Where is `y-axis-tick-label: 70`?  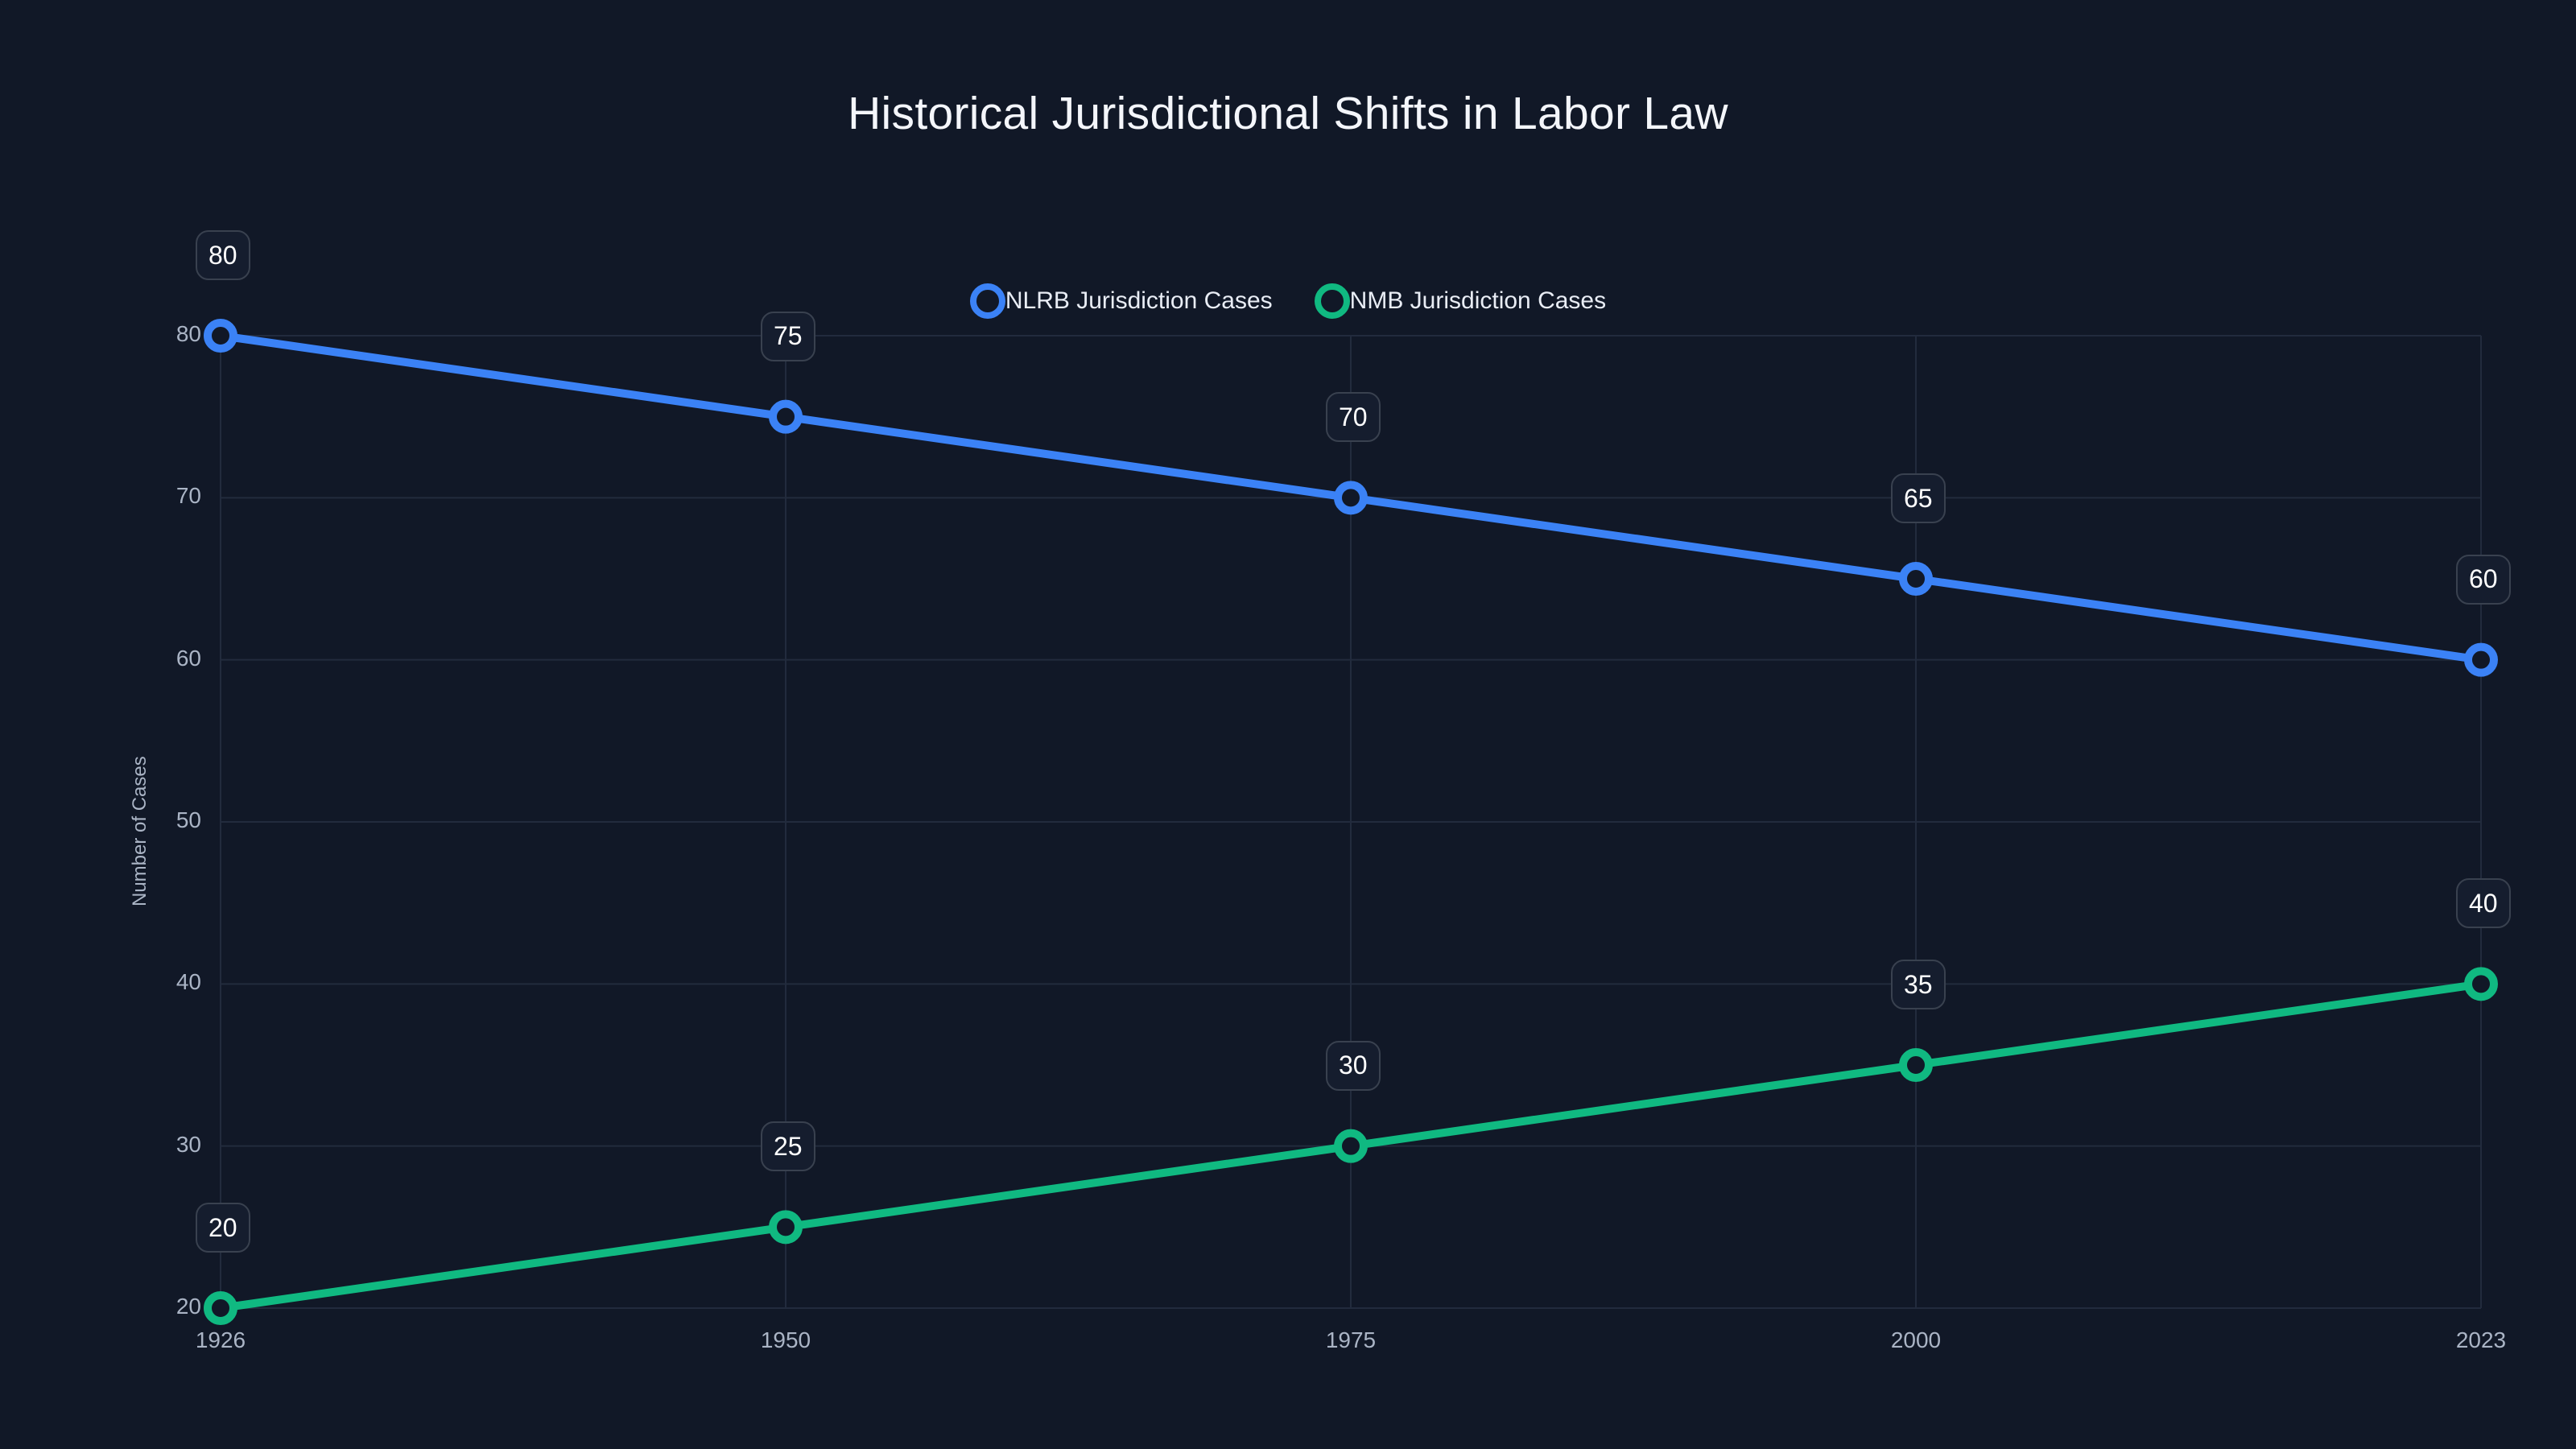
y-axis-tick-label: 70 is located at coordinates (188, 496).